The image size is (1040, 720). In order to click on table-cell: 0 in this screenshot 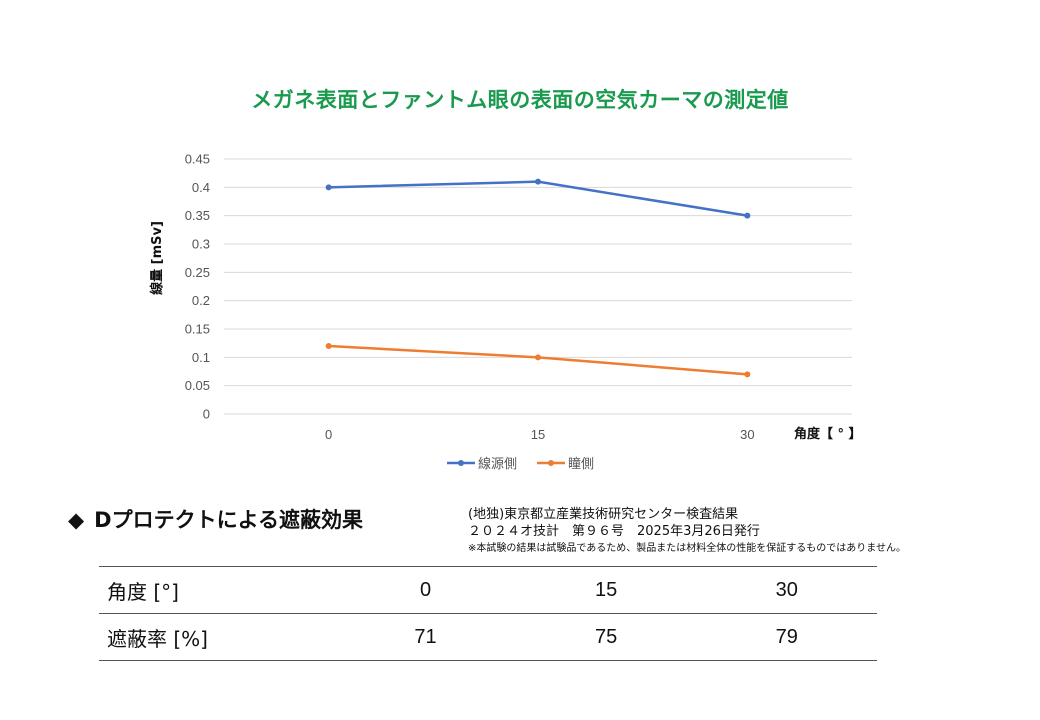, I will do `click(425, 589)`.